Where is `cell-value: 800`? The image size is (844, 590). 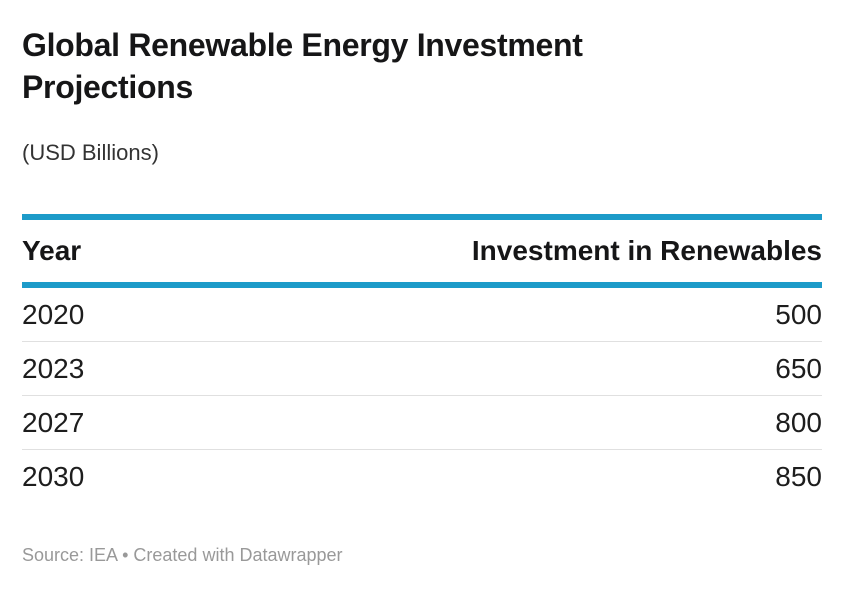
cell-value: 800 is located at coordinates (798, 422).